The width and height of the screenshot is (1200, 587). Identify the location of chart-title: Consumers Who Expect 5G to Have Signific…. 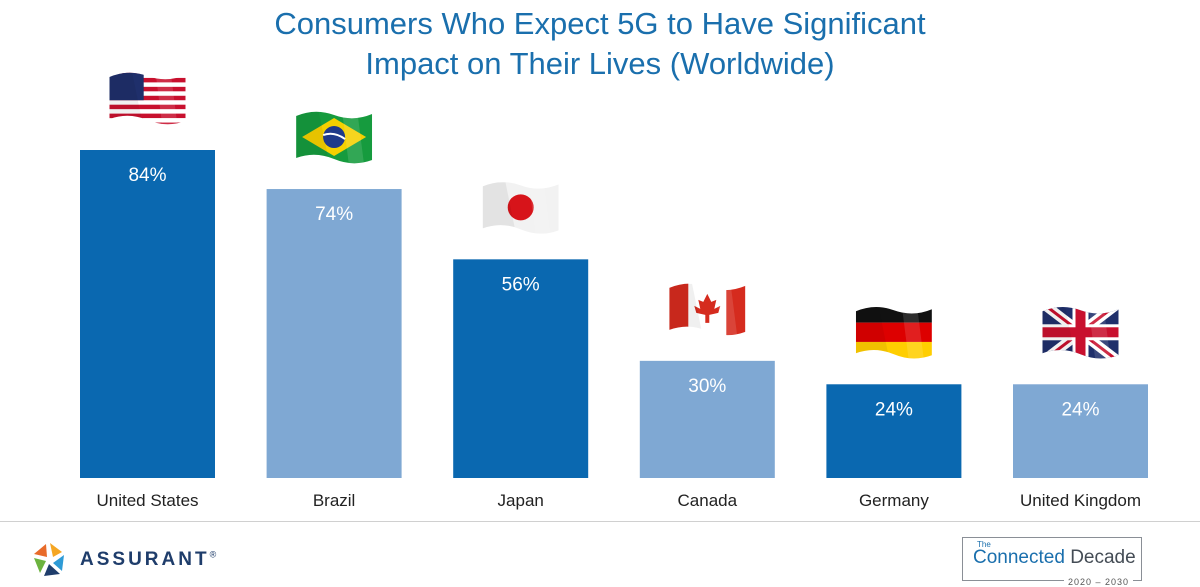
(600, 44).